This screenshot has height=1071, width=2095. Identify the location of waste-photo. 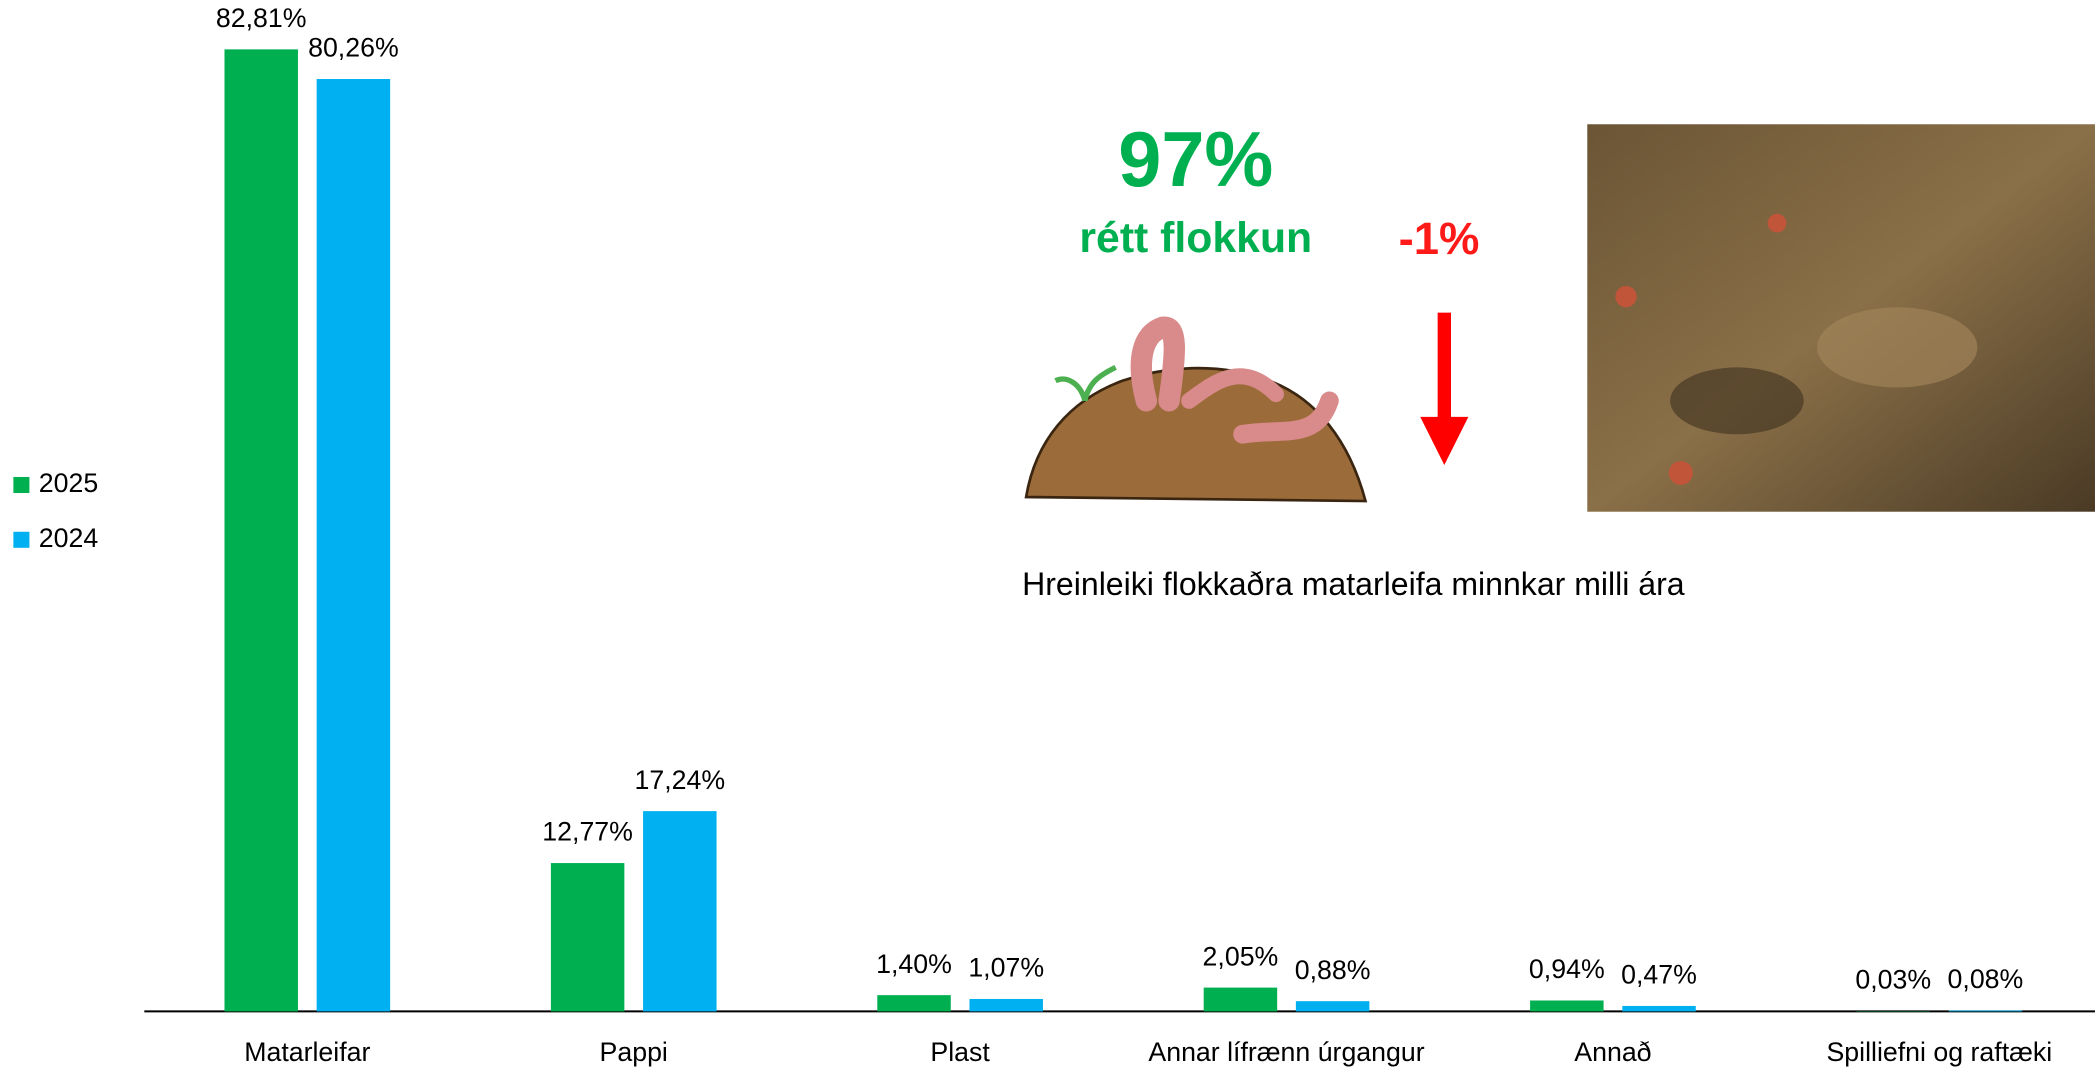
(1841, 318).